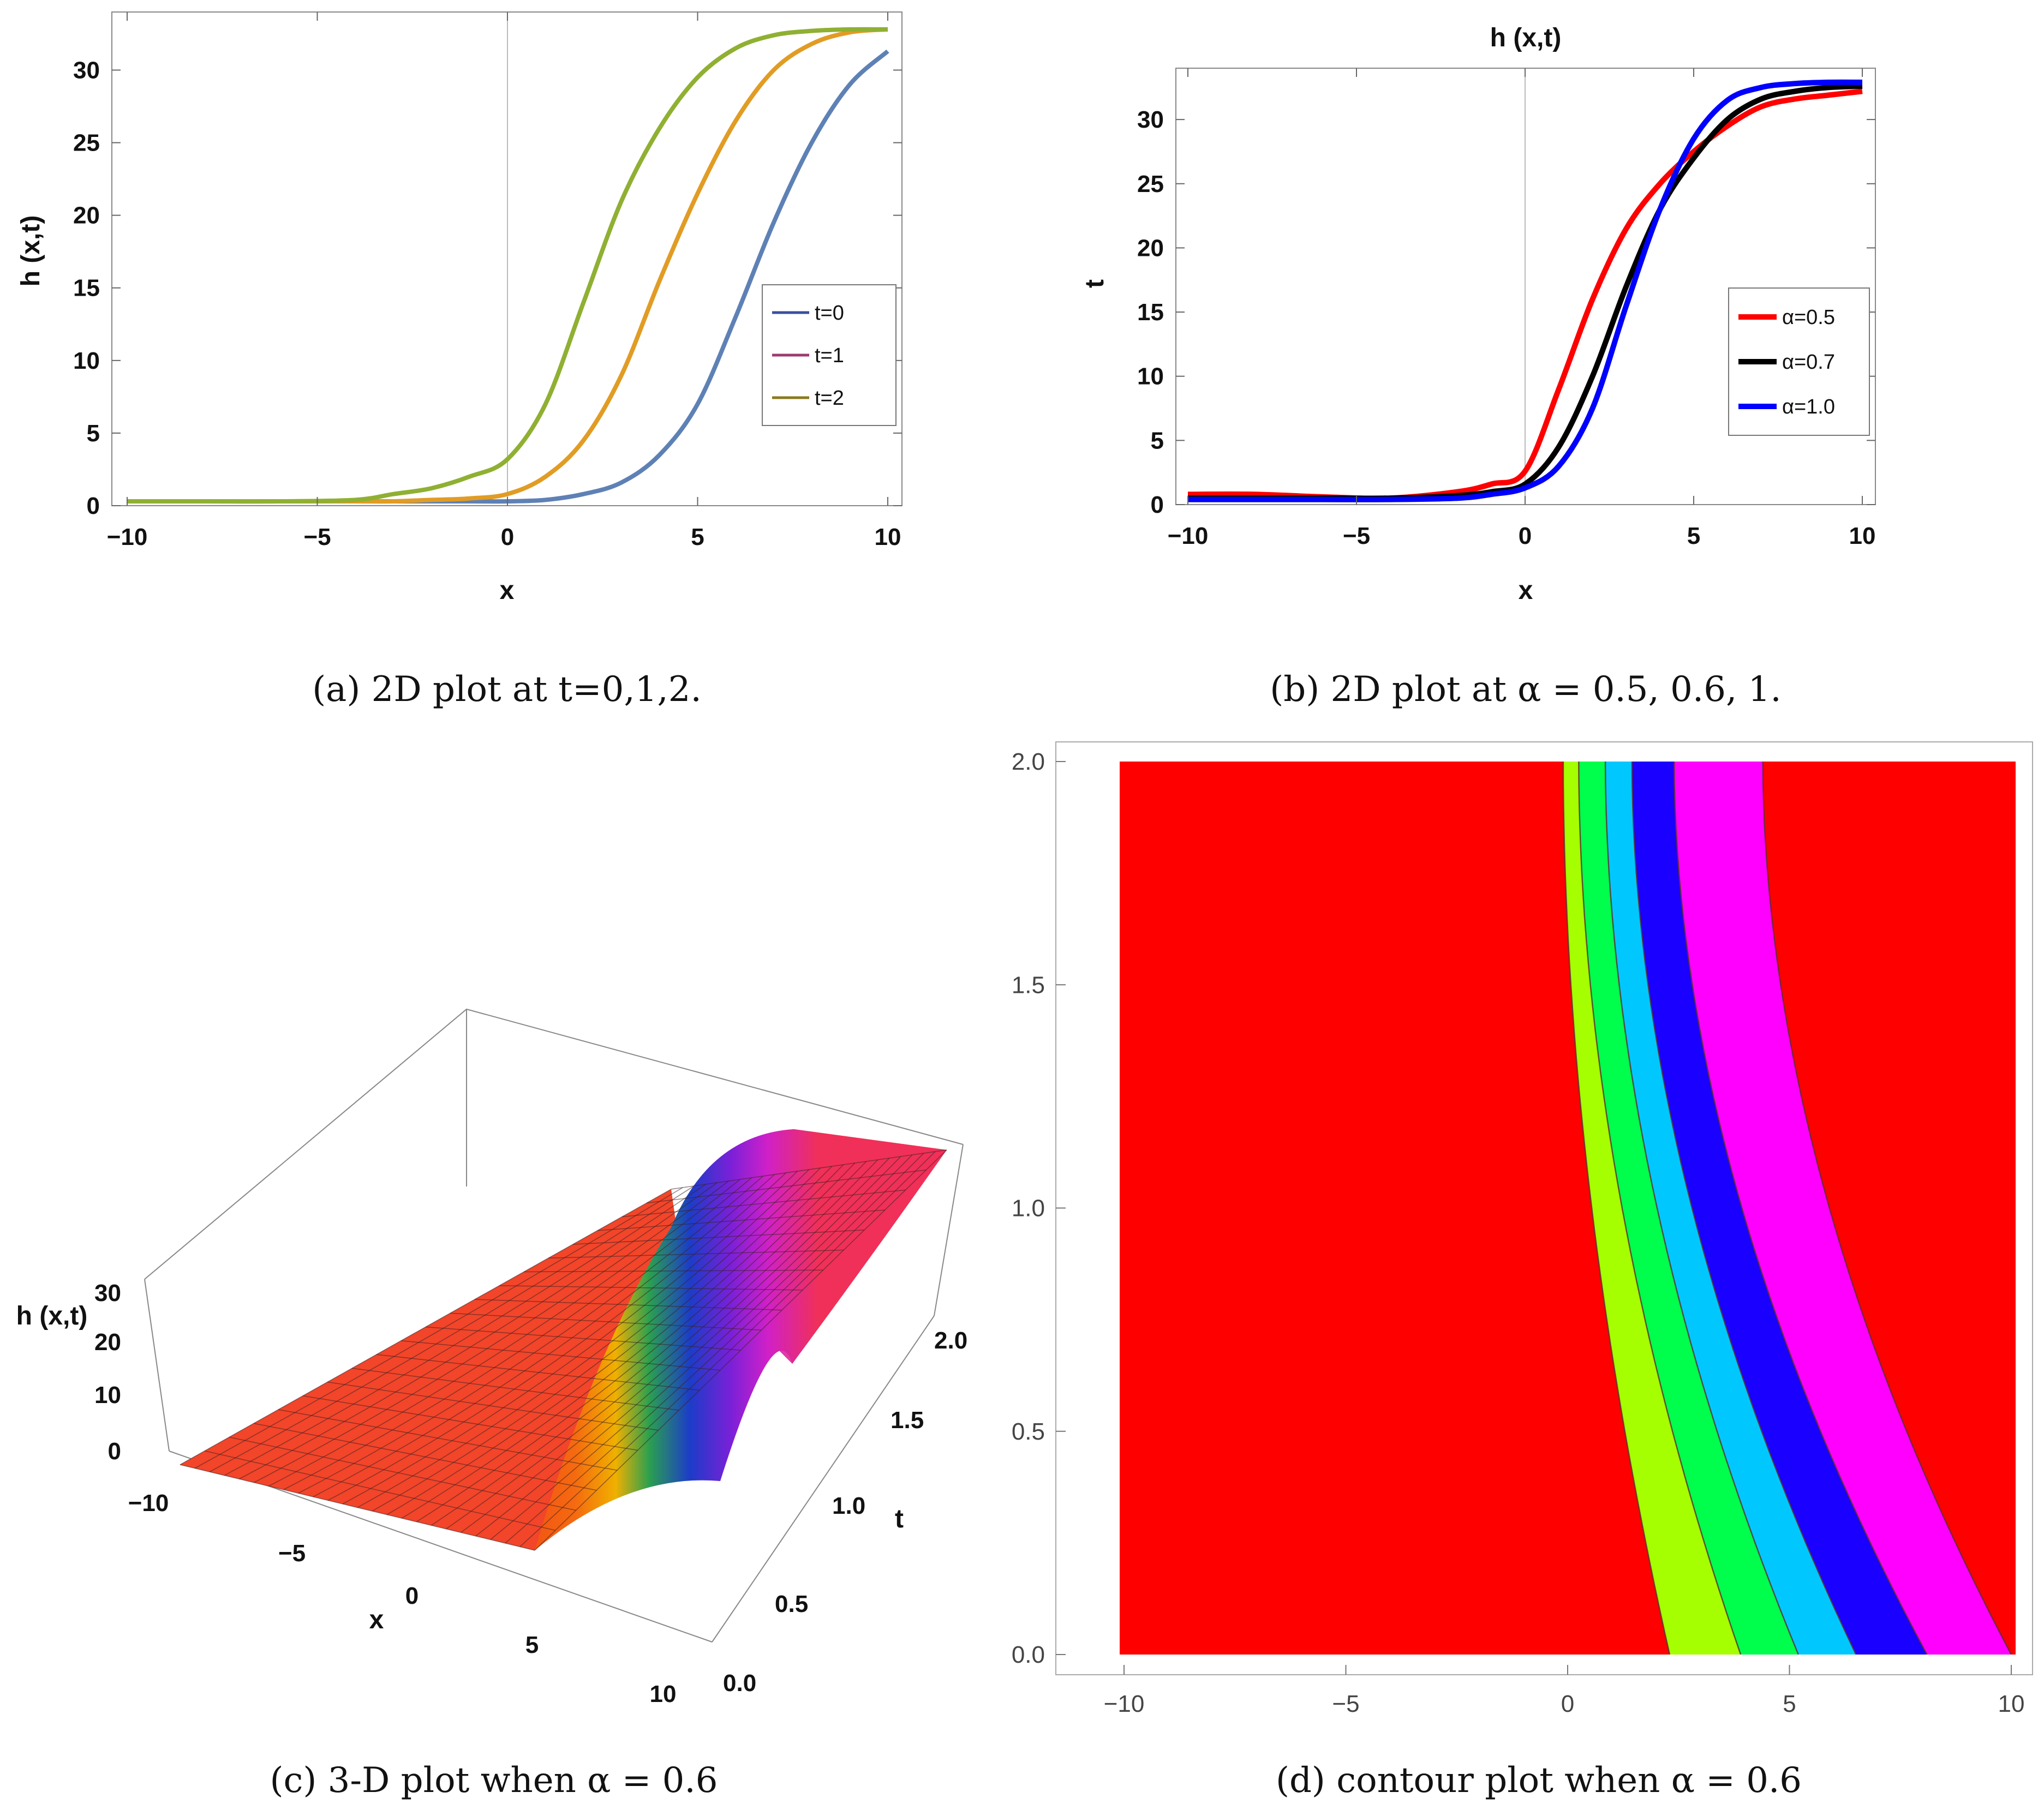 This screenshot has height=1816, width=2044. Describe the element at coordinates (494, 1780) in the screenshot. I see `caption-c: (c) 3-D plot when α = 0.6` at that location.